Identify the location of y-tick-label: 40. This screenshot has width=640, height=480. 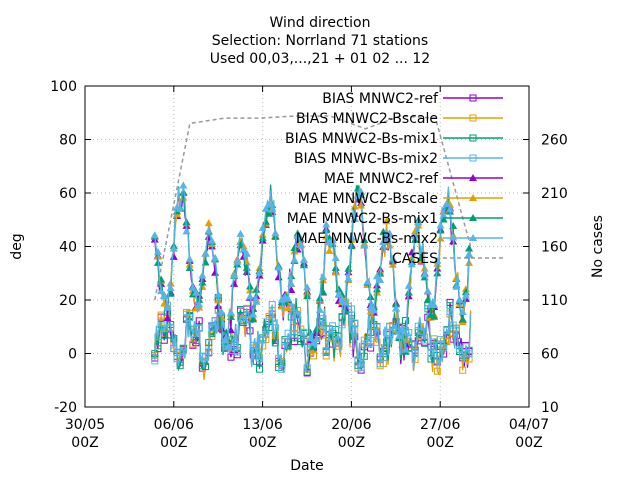
(68, 248).